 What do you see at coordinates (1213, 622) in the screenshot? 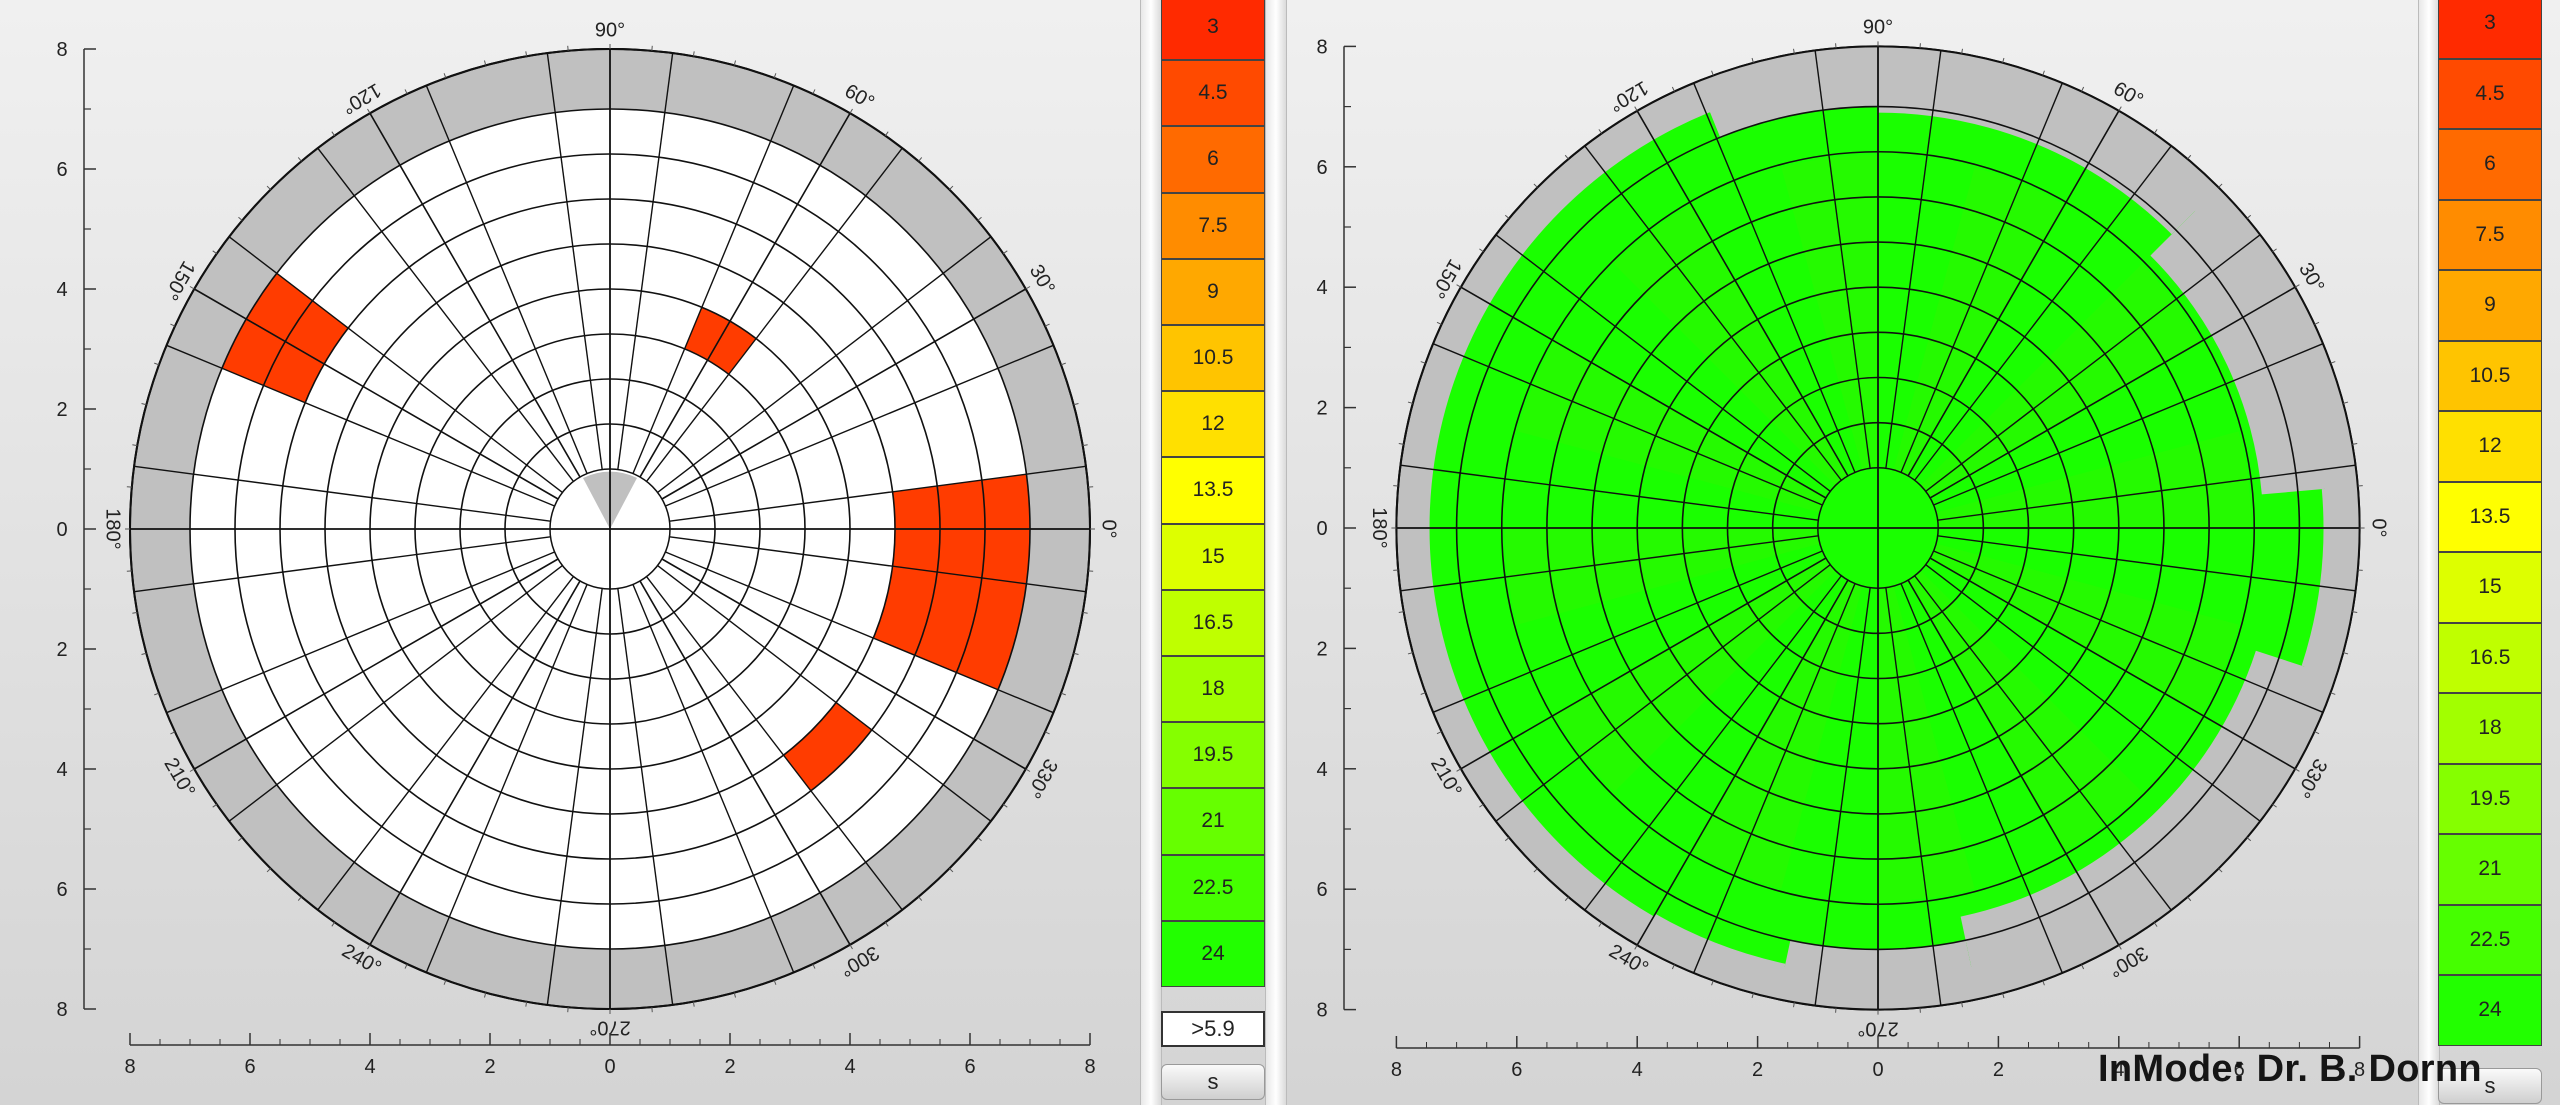
I see `legend-cell: 16.5` at bounding box center [1213, 622].